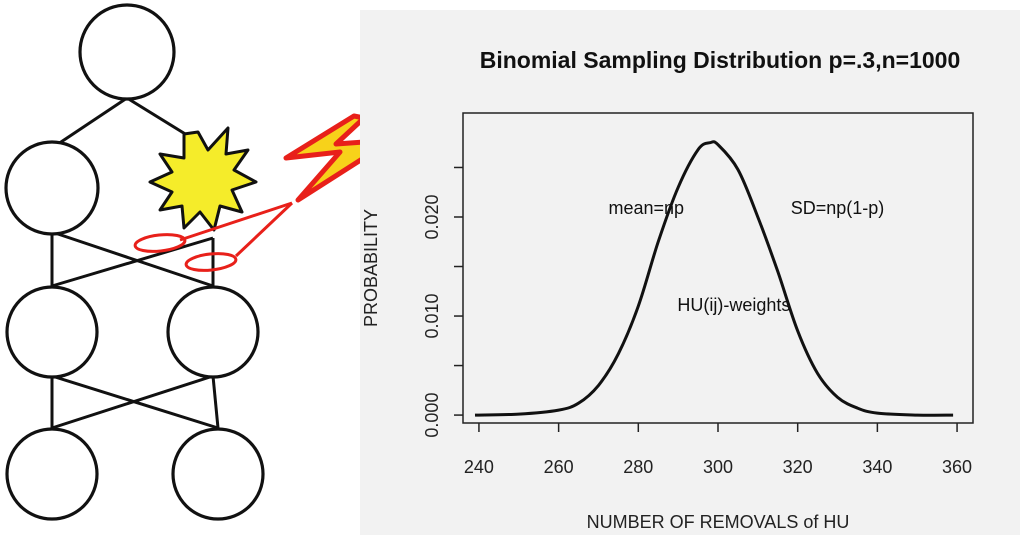 This screenshot has width=1024, height=540. What do you see at coordinates (89, 123) in the screenshot?
I see `edge-top-left` at bounding box center [89, 123].